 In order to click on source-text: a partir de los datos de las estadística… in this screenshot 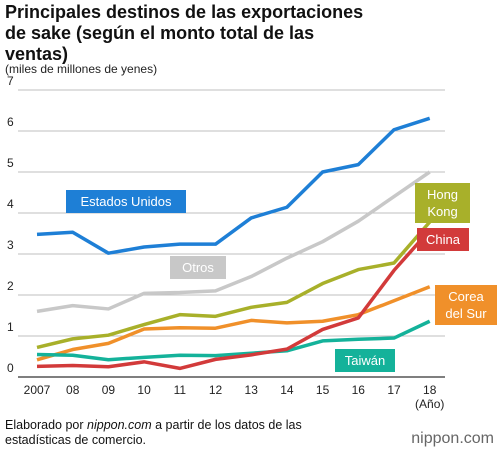, I will do `click(153, 432)`.